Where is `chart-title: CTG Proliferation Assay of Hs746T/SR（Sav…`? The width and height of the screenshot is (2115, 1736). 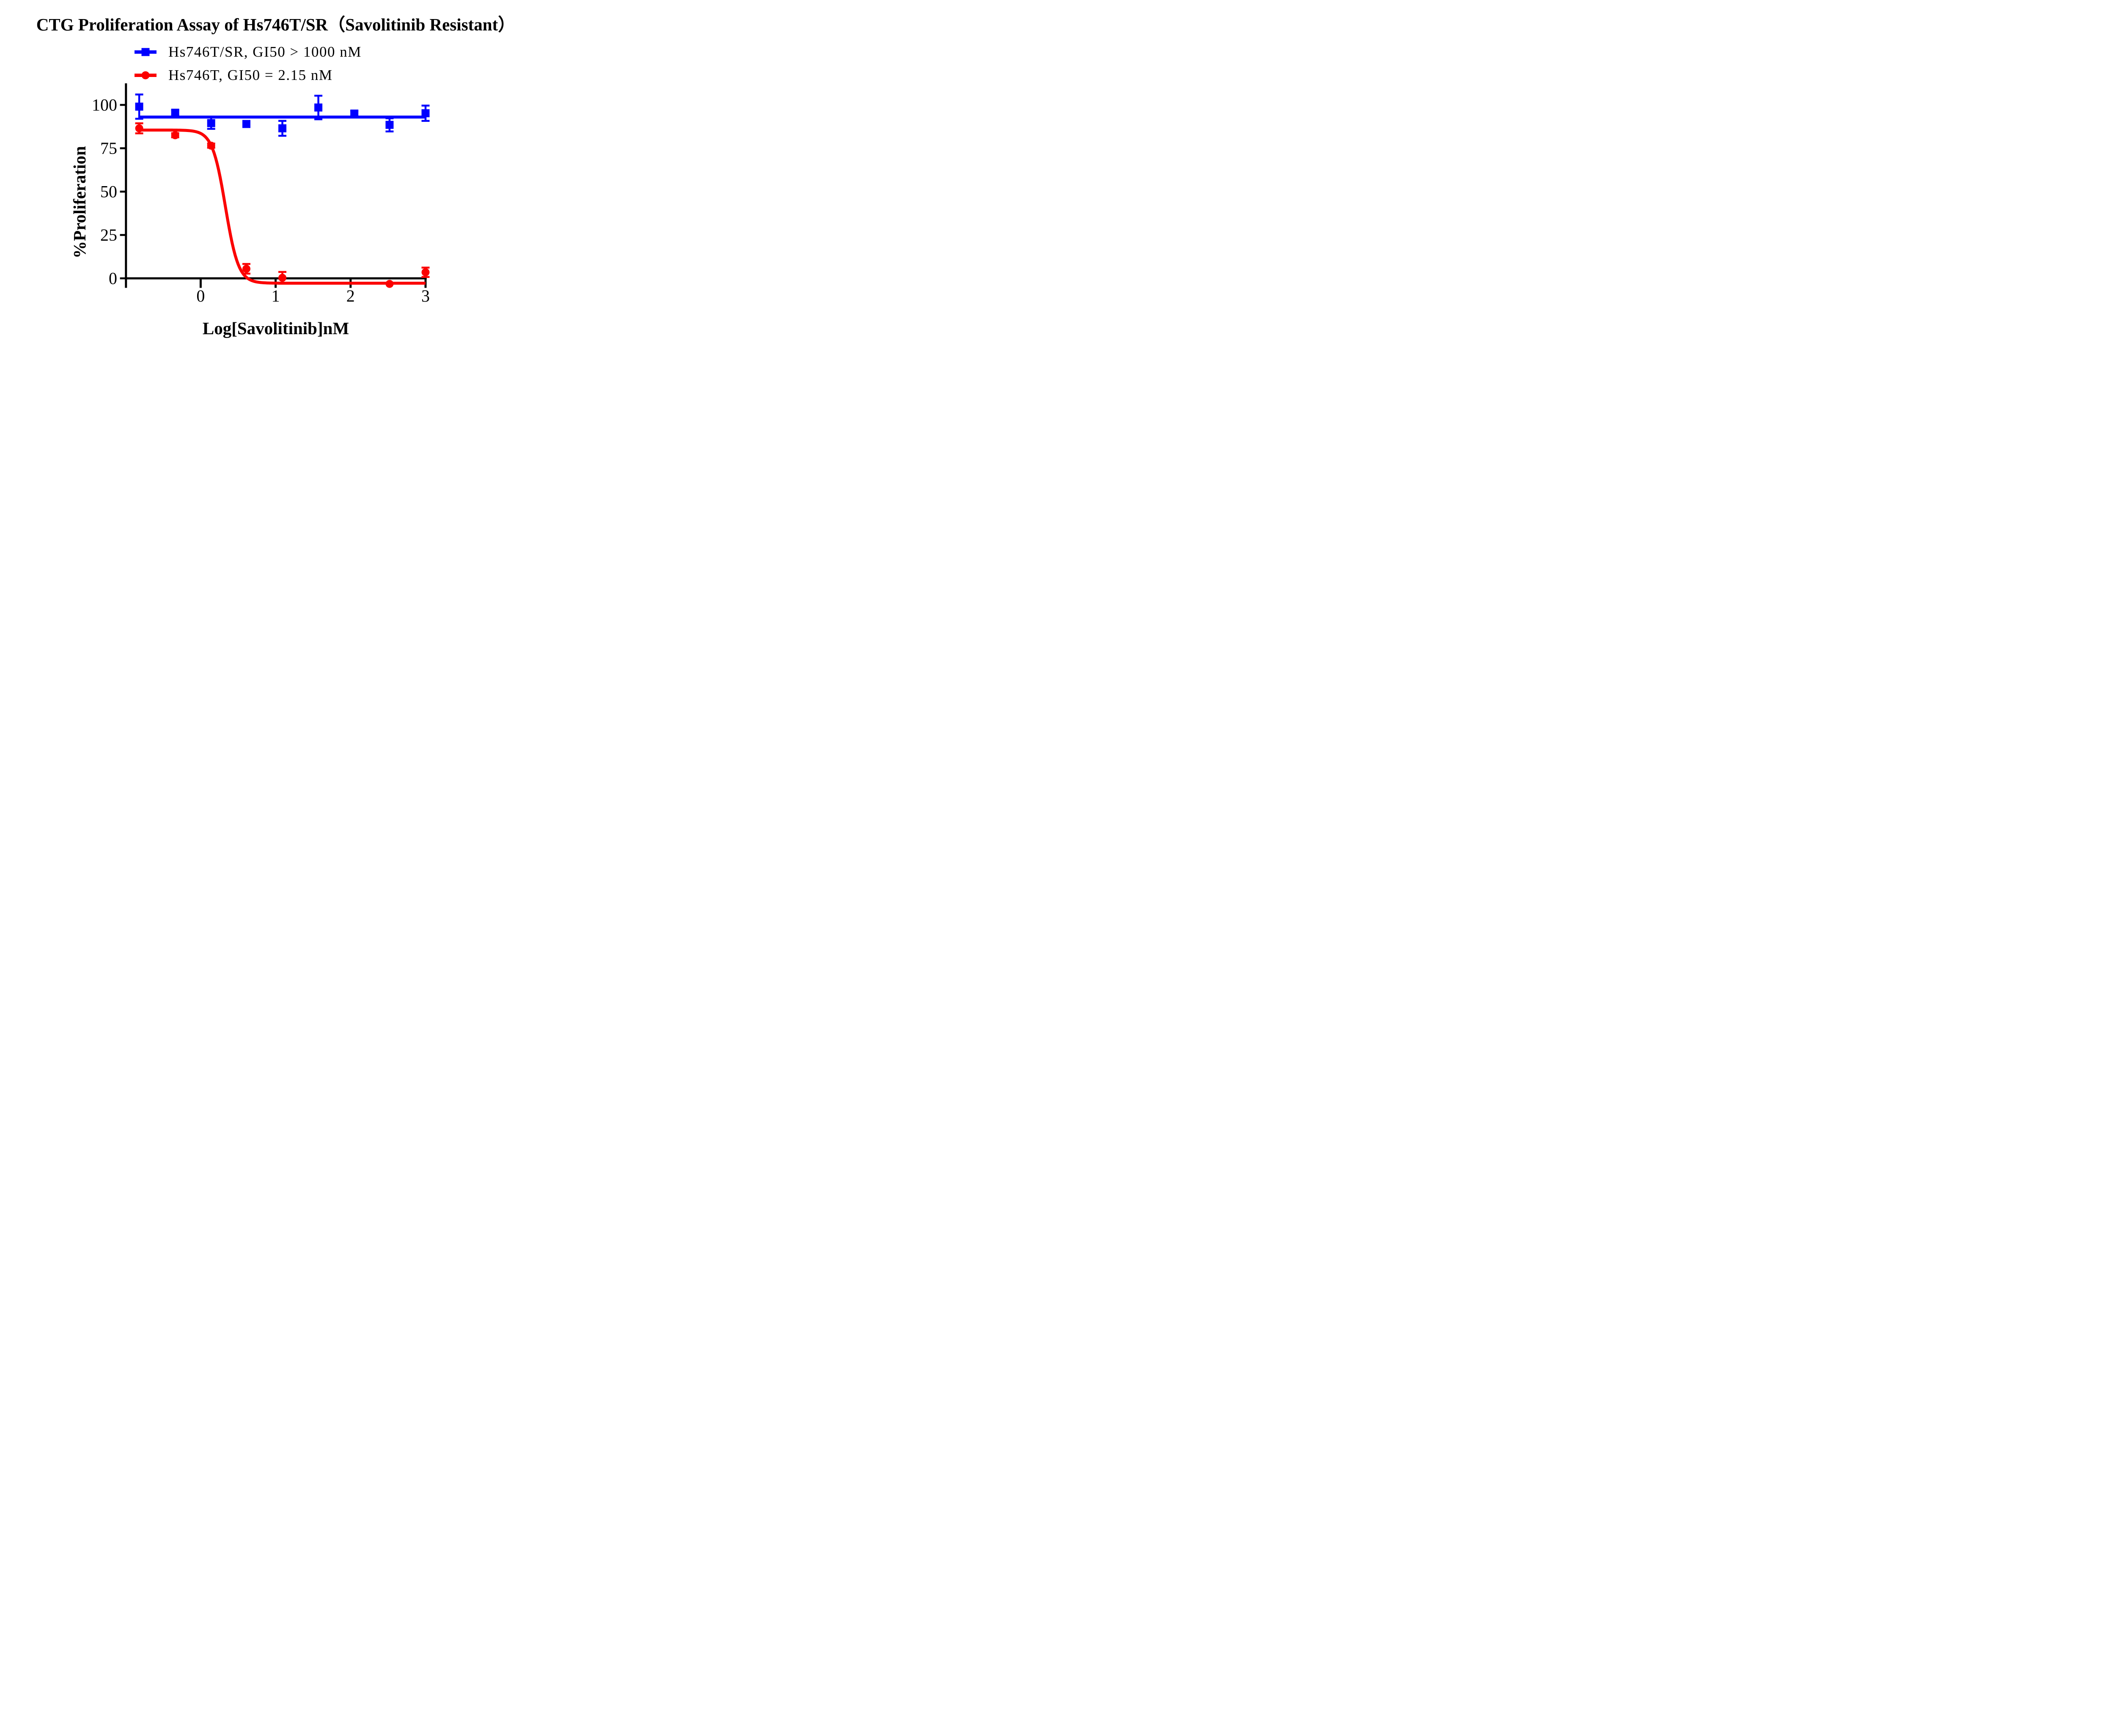 chart-title: CTG Proliferation Assay of Hs746T/SR（Sav… is located at coordinates (276, 24).